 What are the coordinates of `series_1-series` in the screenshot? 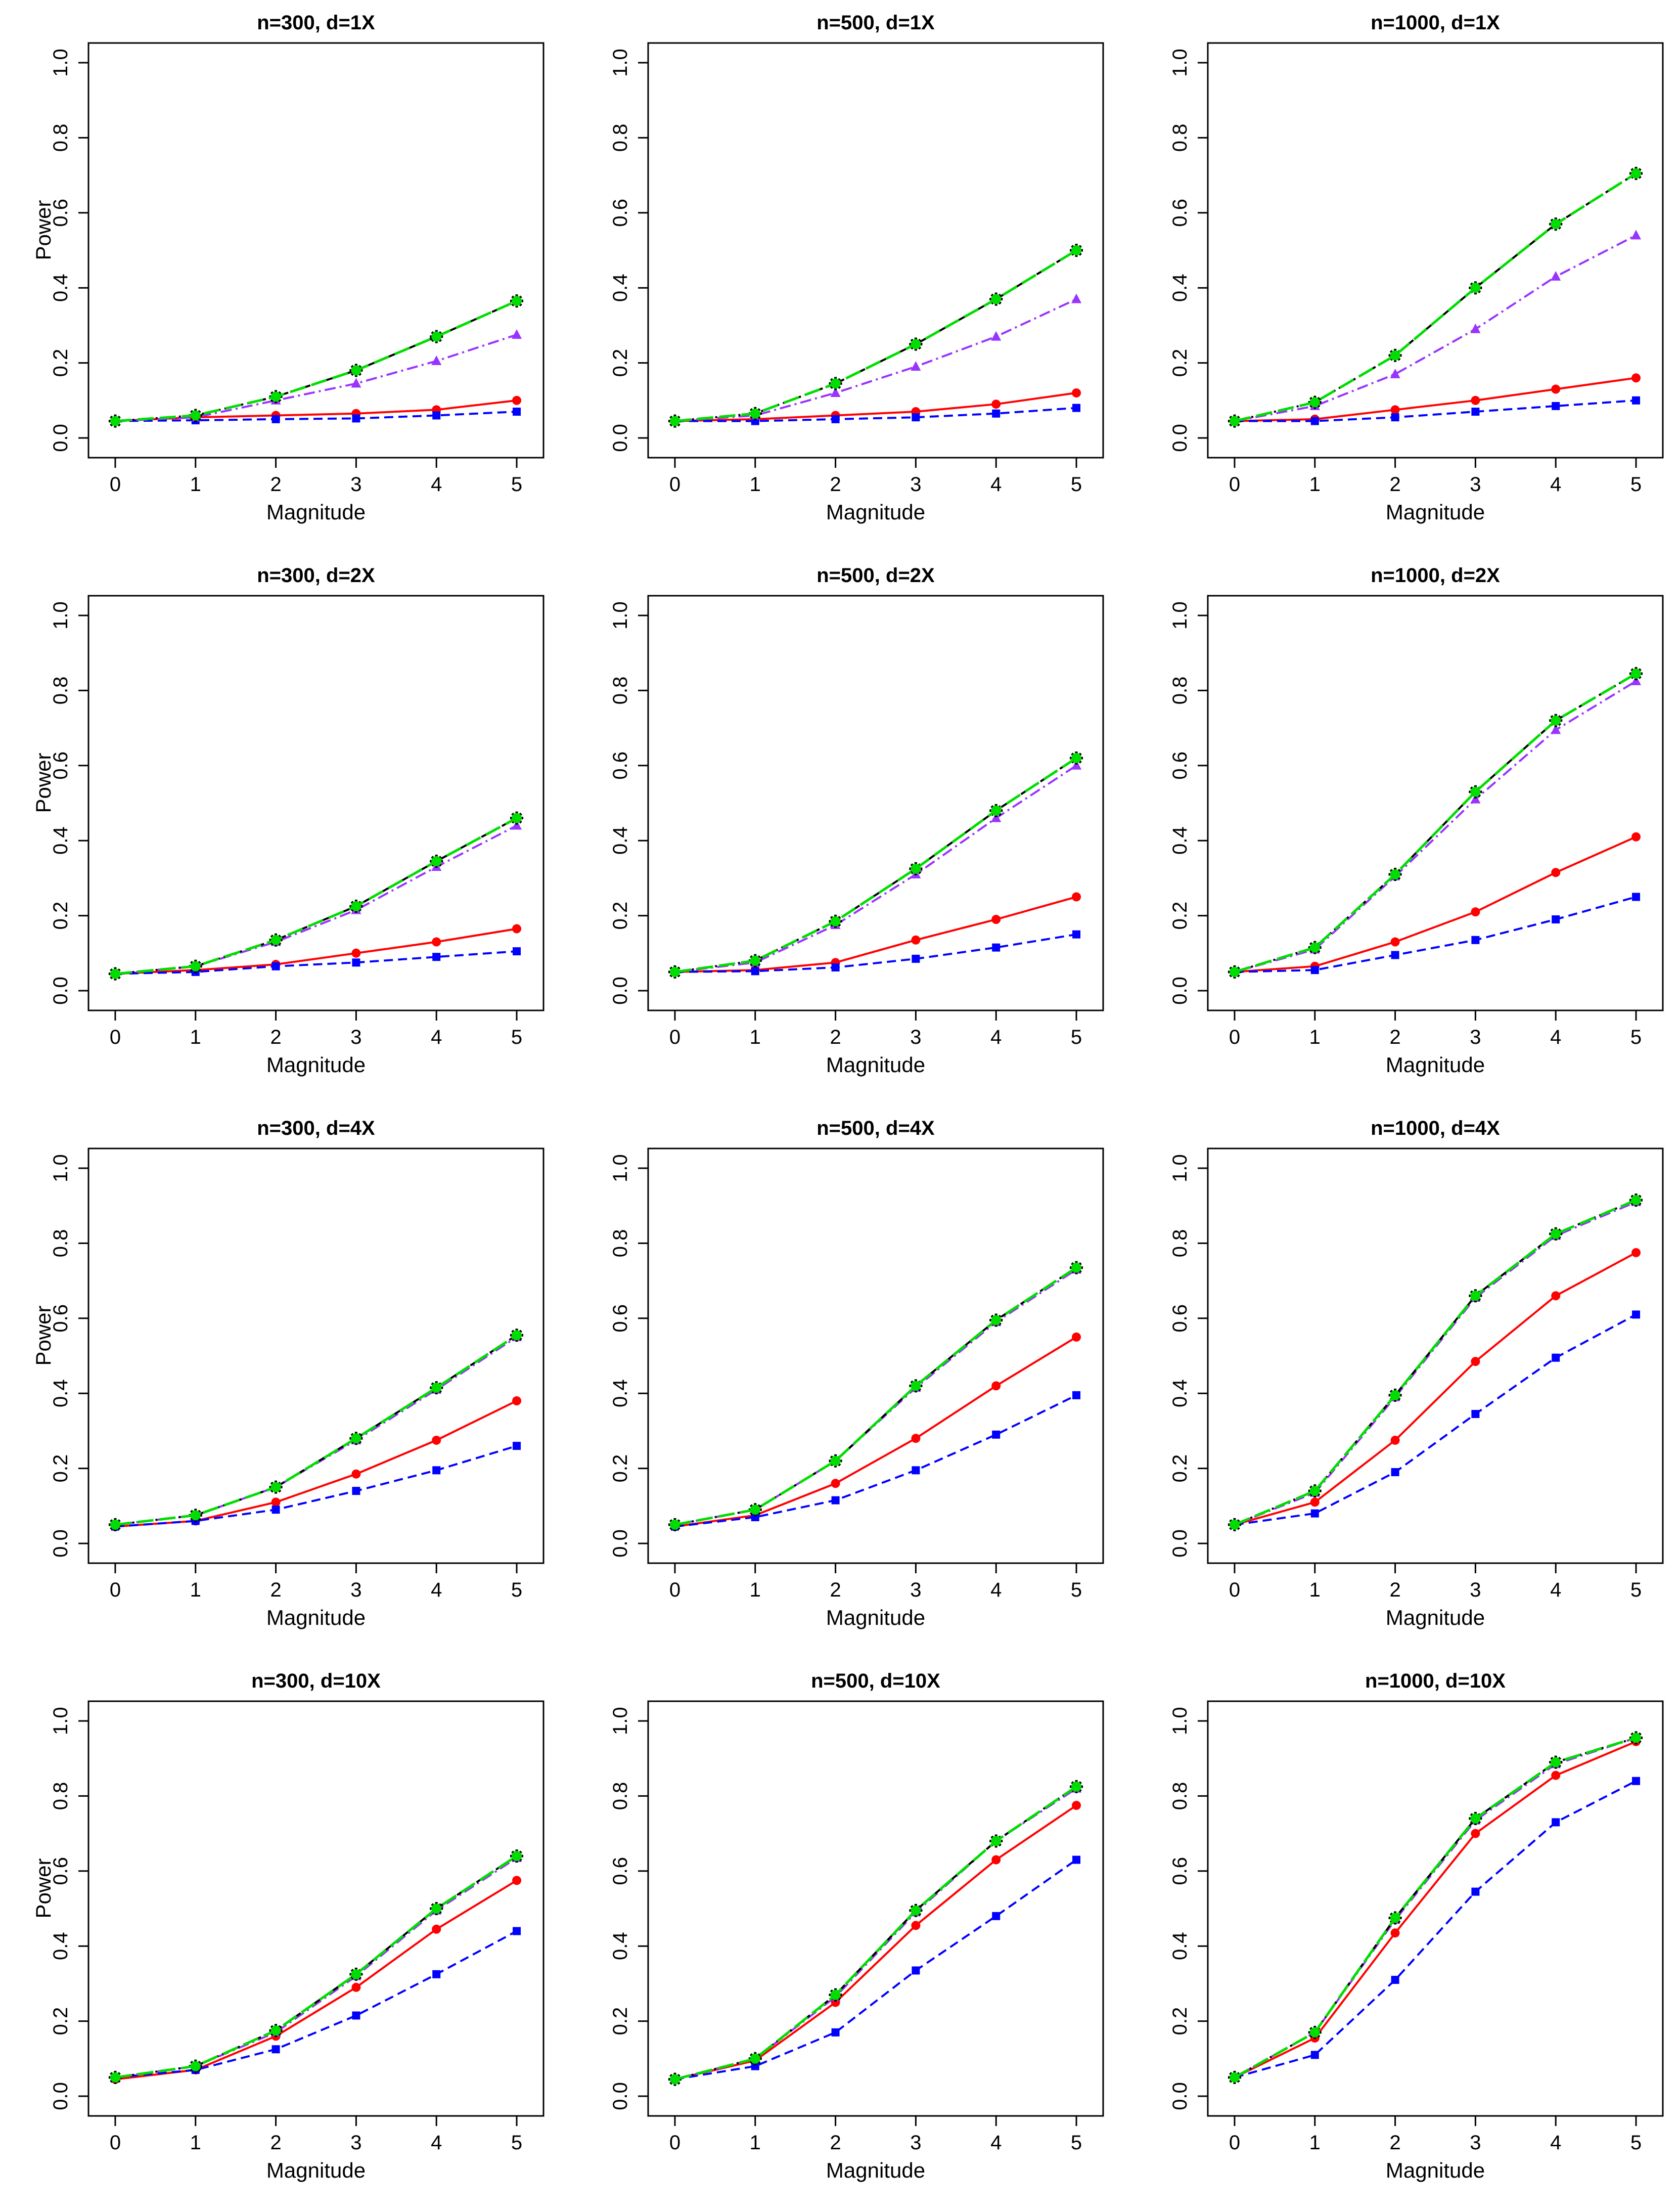 It's located at (316, 1980).